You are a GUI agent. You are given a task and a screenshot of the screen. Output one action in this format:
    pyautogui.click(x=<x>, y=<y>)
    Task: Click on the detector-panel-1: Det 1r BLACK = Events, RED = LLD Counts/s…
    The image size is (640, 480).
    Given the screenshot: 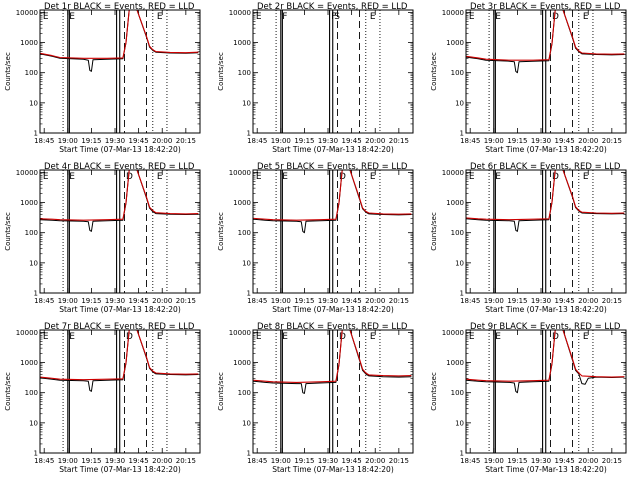 What is the action you would take?
    pyautogui.click(x=102, y=78)
    